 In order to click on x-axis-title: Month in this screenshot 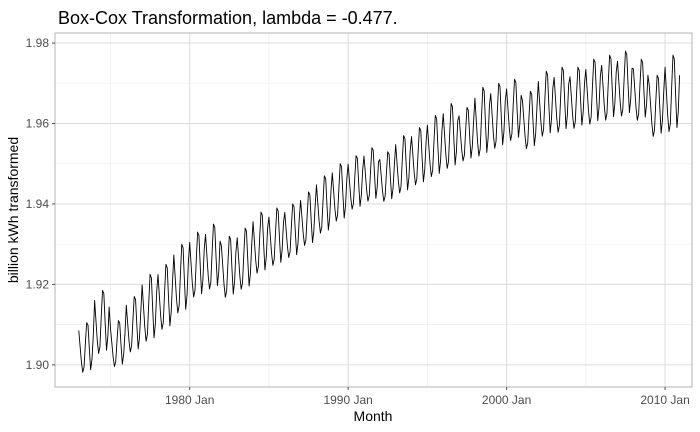, I will do `click(373, 416)`.